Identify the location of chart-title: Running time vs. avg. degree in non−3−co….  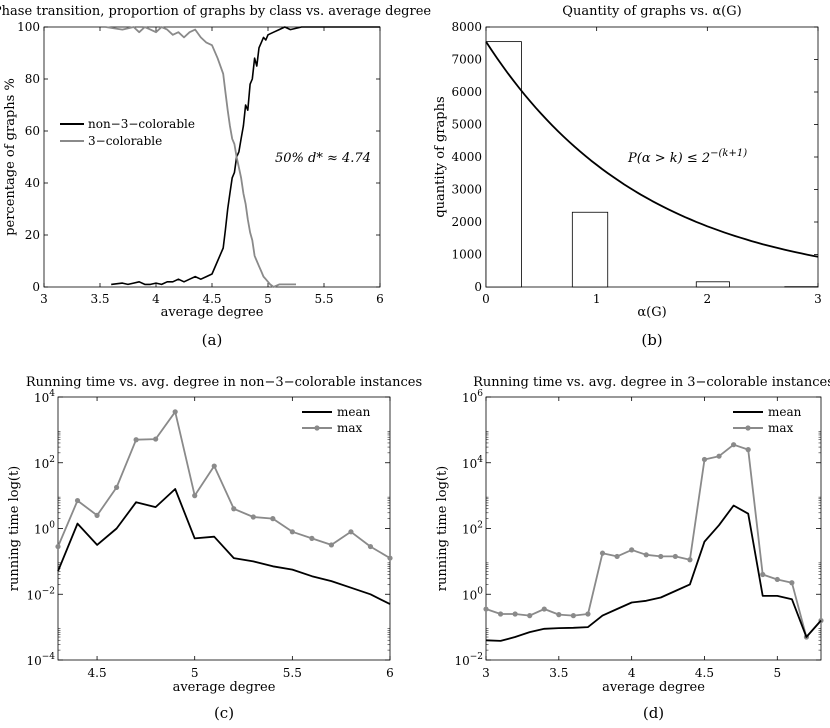
(224, 382).